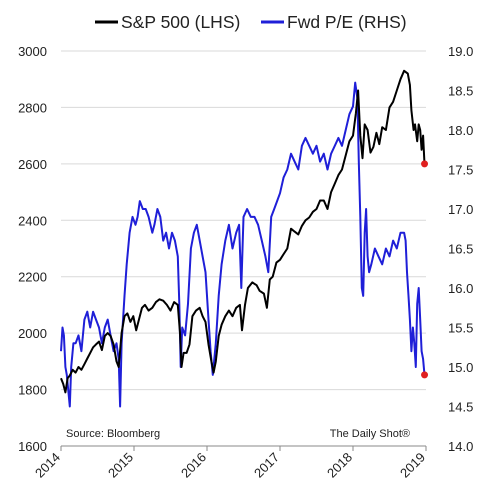  What do you see at coordinates (460, 51) in the screenshot?
I see `right-tick-label-19.0: 19.0` at bounding box center [460, 51].